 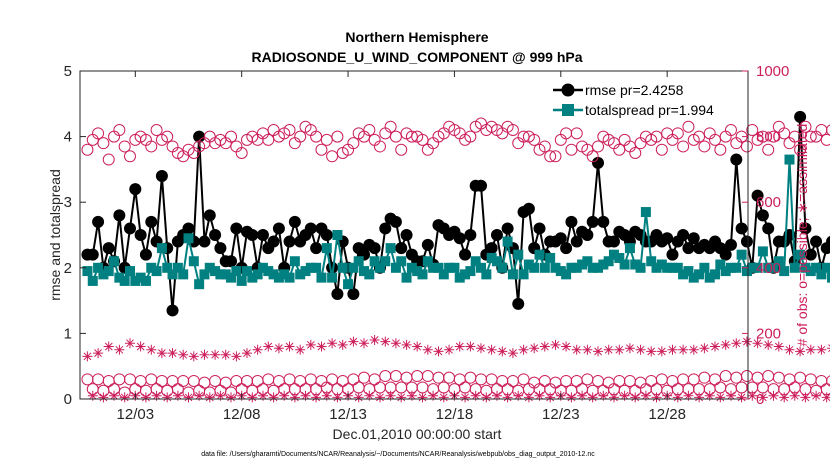 What do you see at coordinates (561, 414) in the screenshot?
I see `x-tick-label: 12/23` at bounding box center [561, 414].